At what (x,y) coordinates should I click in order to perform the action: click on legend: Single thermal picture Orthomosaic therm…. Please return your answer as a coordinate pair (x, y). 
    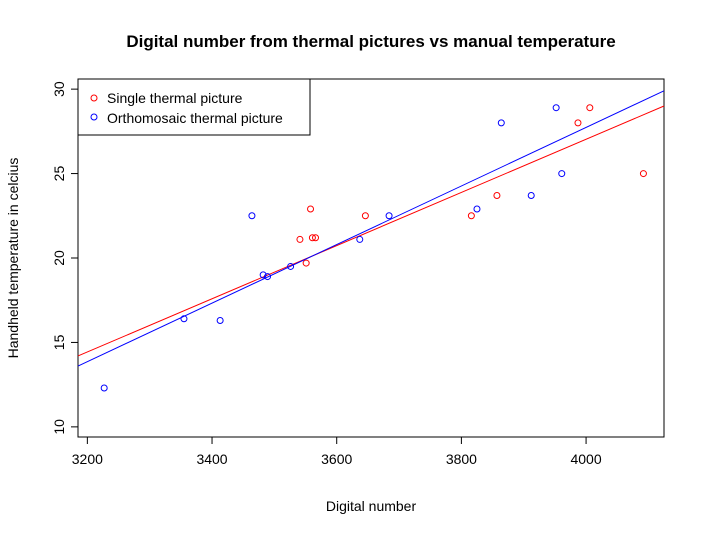
    Looking at the image, I should click on (194, 107).